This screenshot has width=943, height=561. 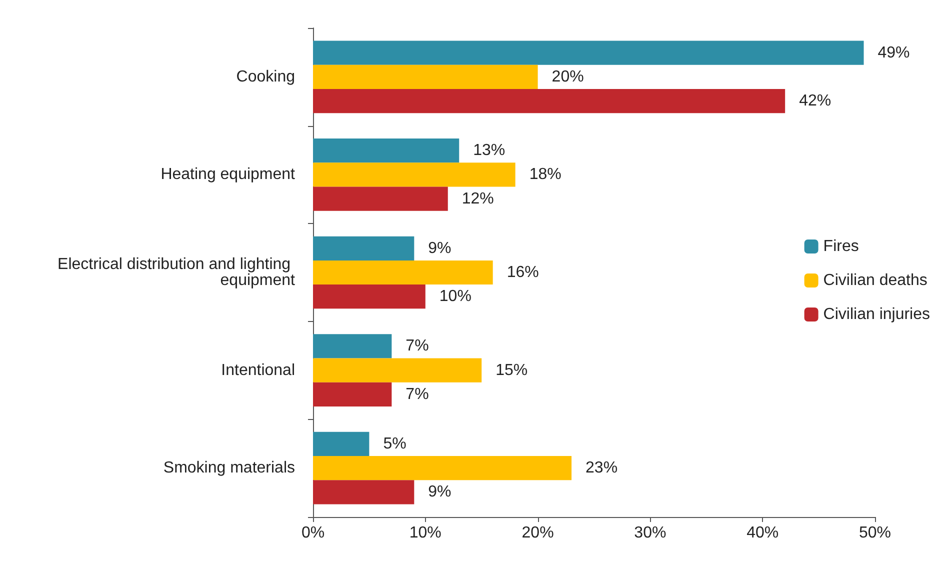 I want to click on y-tick-label: Electrical distribution and lighting equipment, so click(x=177, y=272).